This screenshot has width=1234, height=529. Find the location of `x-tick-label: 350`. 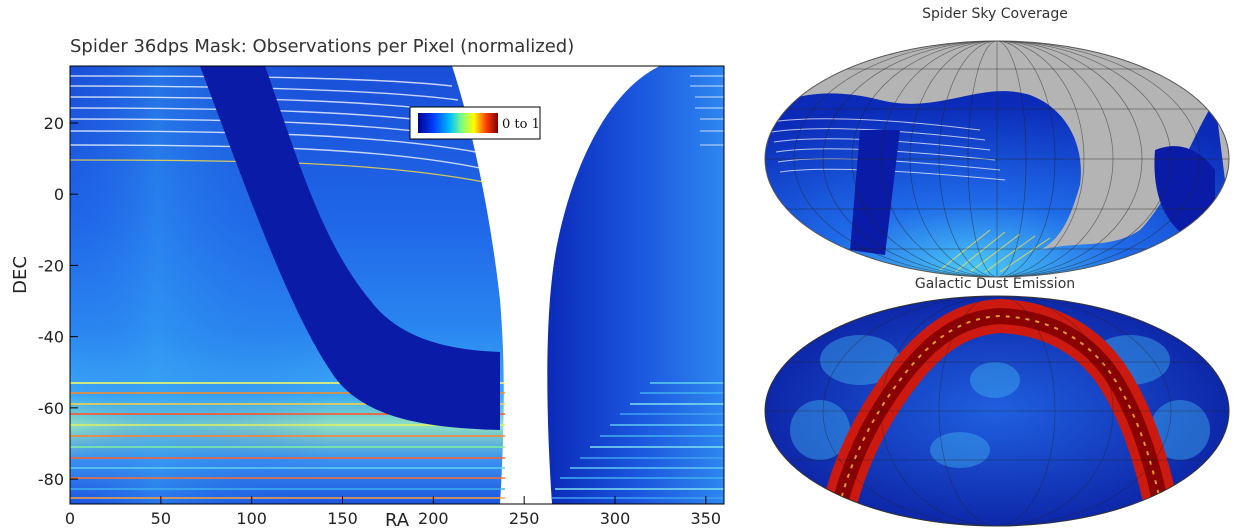

x-tick-label: 350 is located at coordinates (706, 518).